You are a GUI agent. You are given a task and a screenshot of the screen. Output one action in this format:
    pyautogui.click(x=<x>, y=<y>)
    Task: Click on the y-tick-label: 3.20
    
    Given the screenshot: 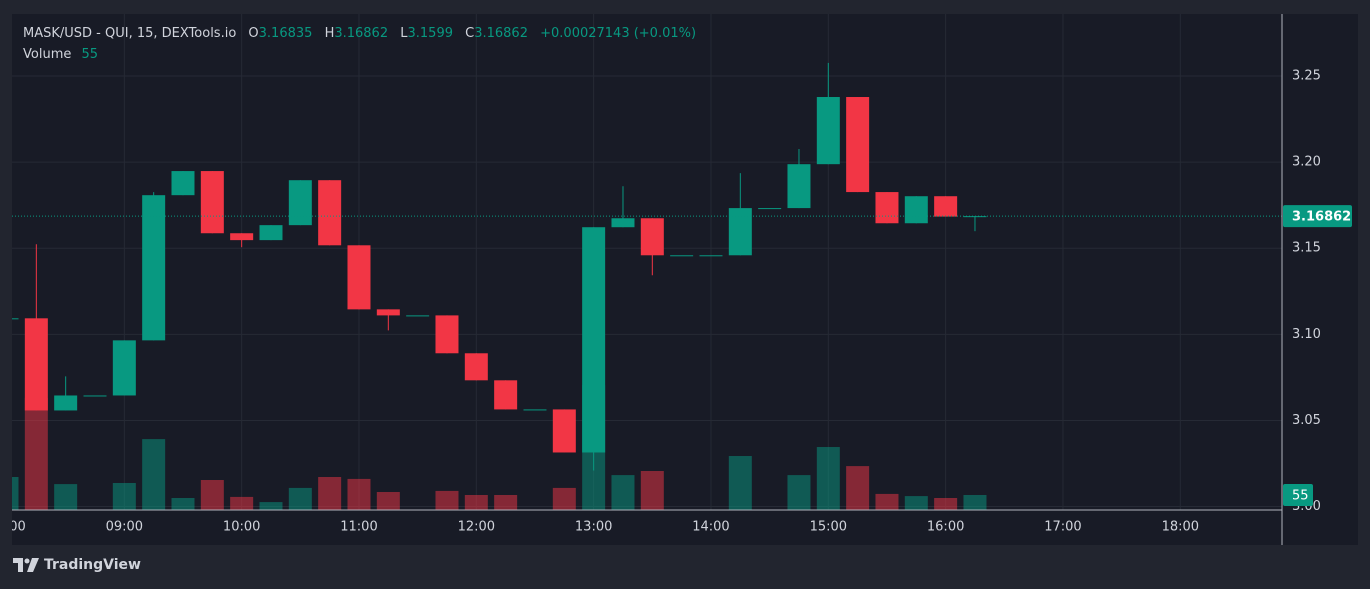 What is the action you would take?
    pyautogui.click(x=1306, y=162)
    